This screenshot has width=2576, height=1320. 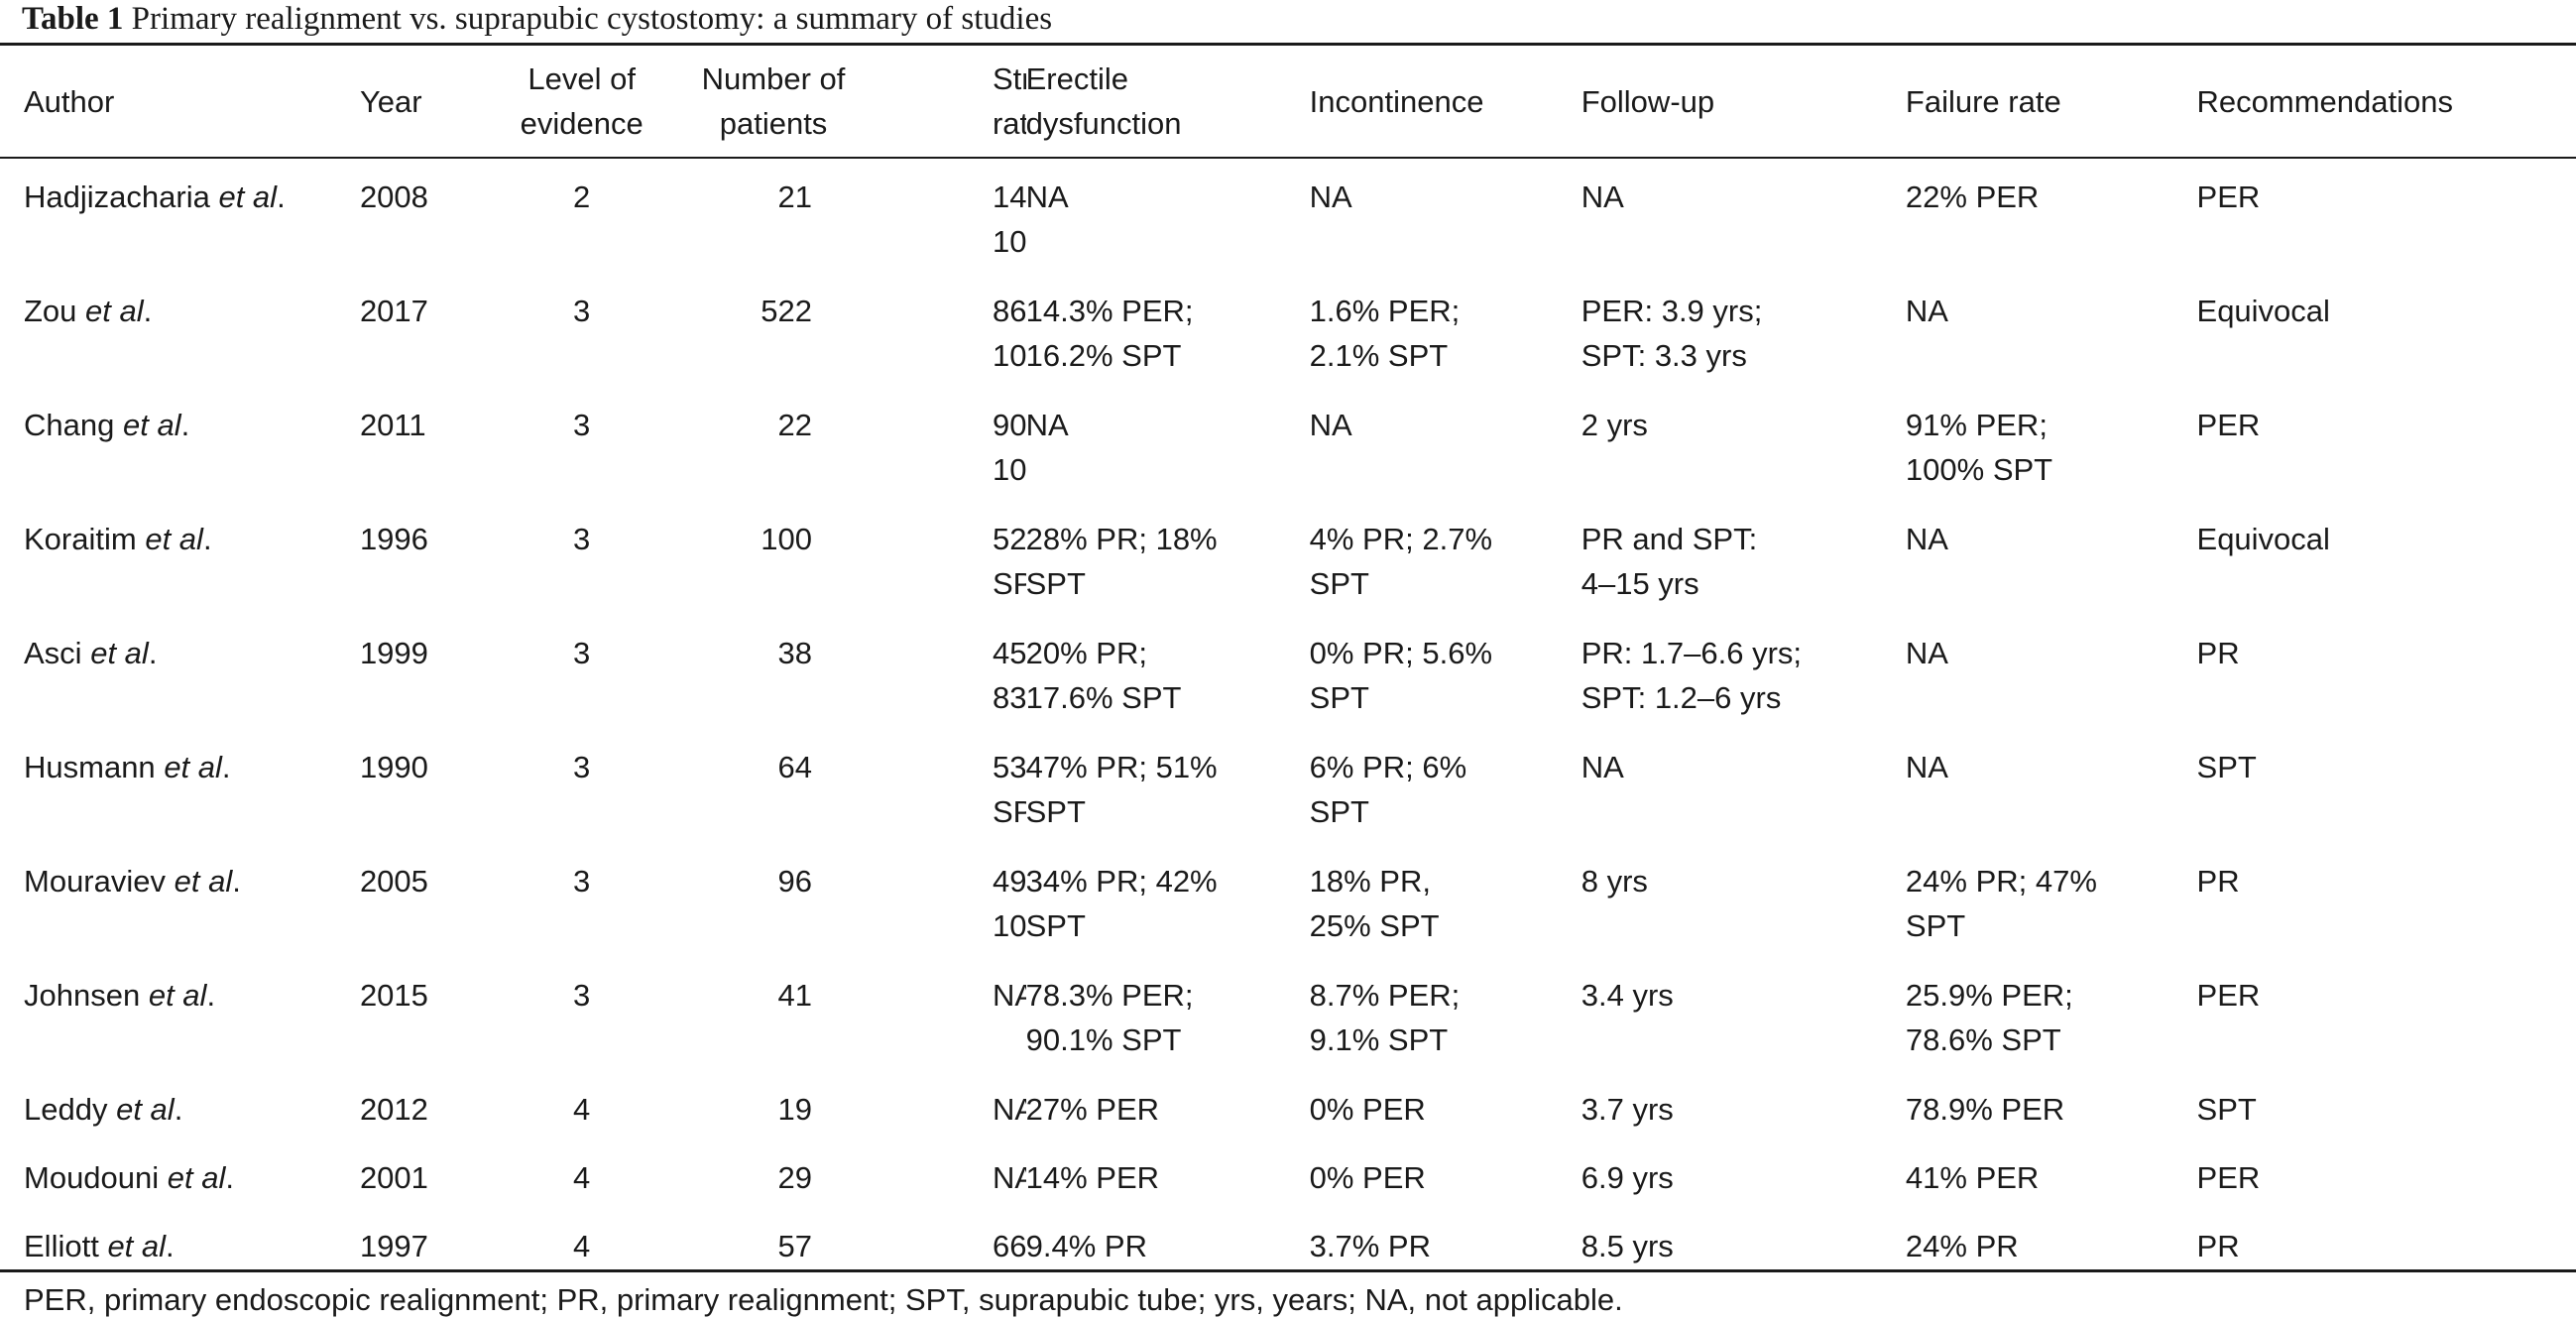 I want to click on cell-incontinence: 4% PR; 2.7% SPT, so click(x=1445, y=556).